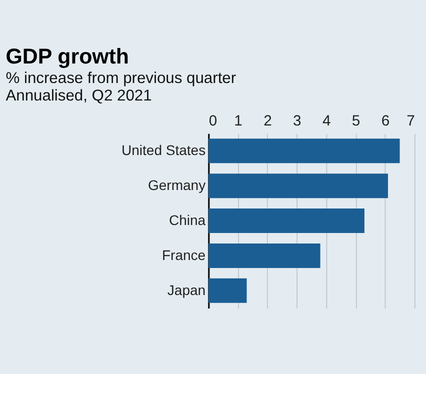 This screenshot has width=426, height=415. I want to click on y-tick-label: France, so click(184, 254).